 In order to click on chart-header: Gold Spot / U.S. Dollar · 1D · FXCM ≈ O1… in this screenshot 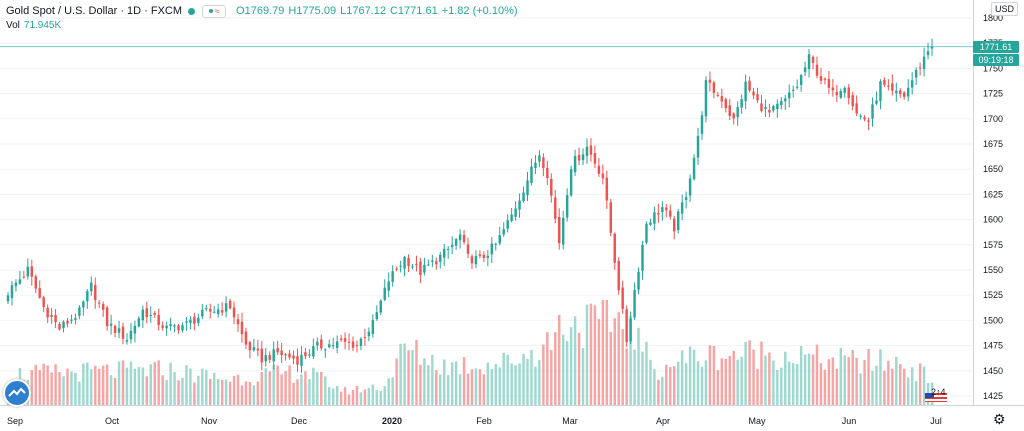, I will do `click(264, 11)`.